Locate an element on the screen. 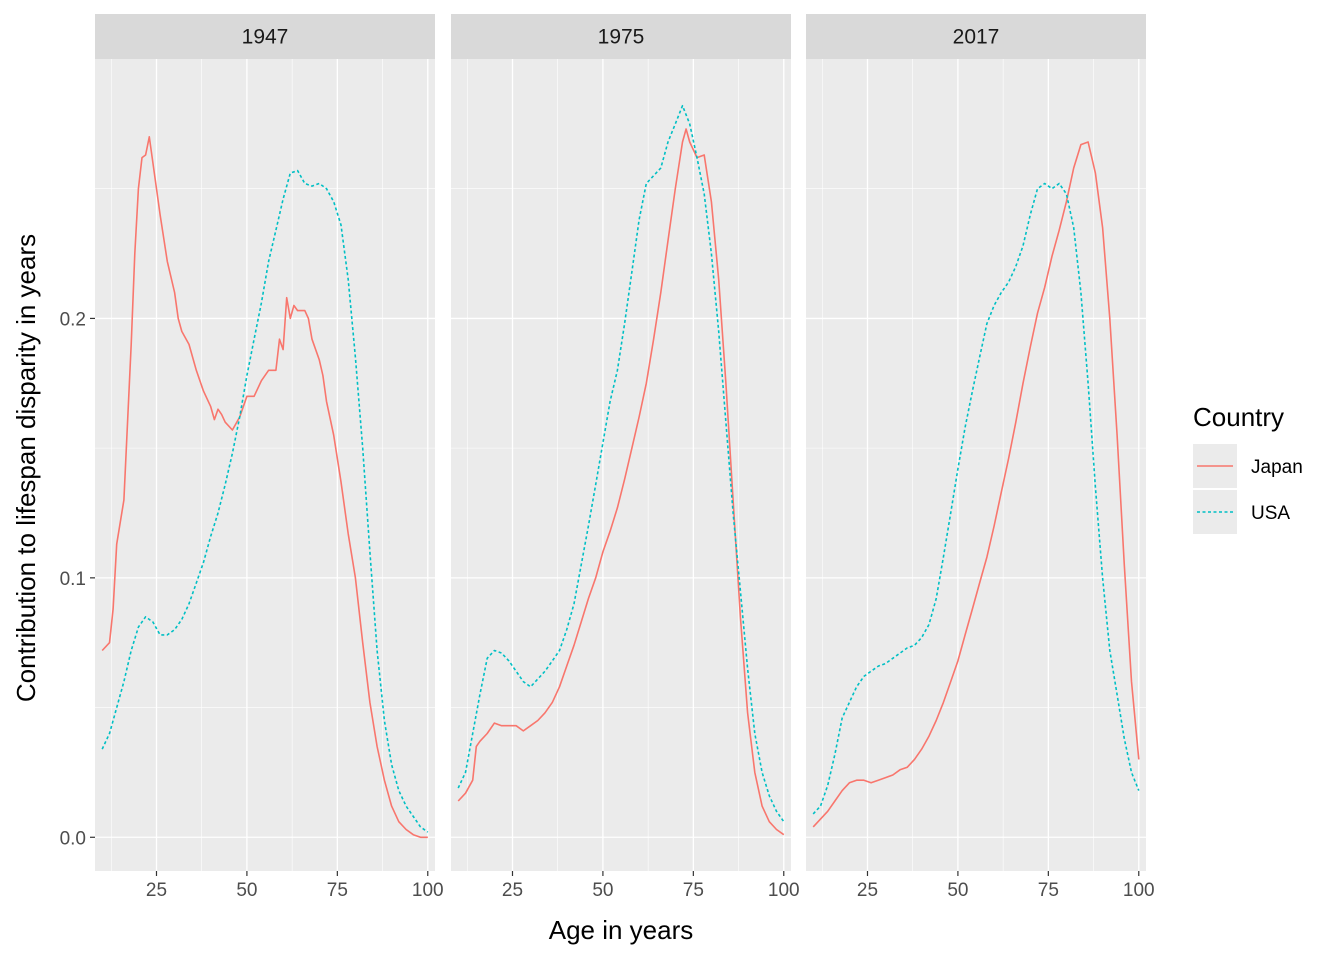 This screenshot has width=1344, height=960. strip-label: 1975 is located at coordinates (621, 37).